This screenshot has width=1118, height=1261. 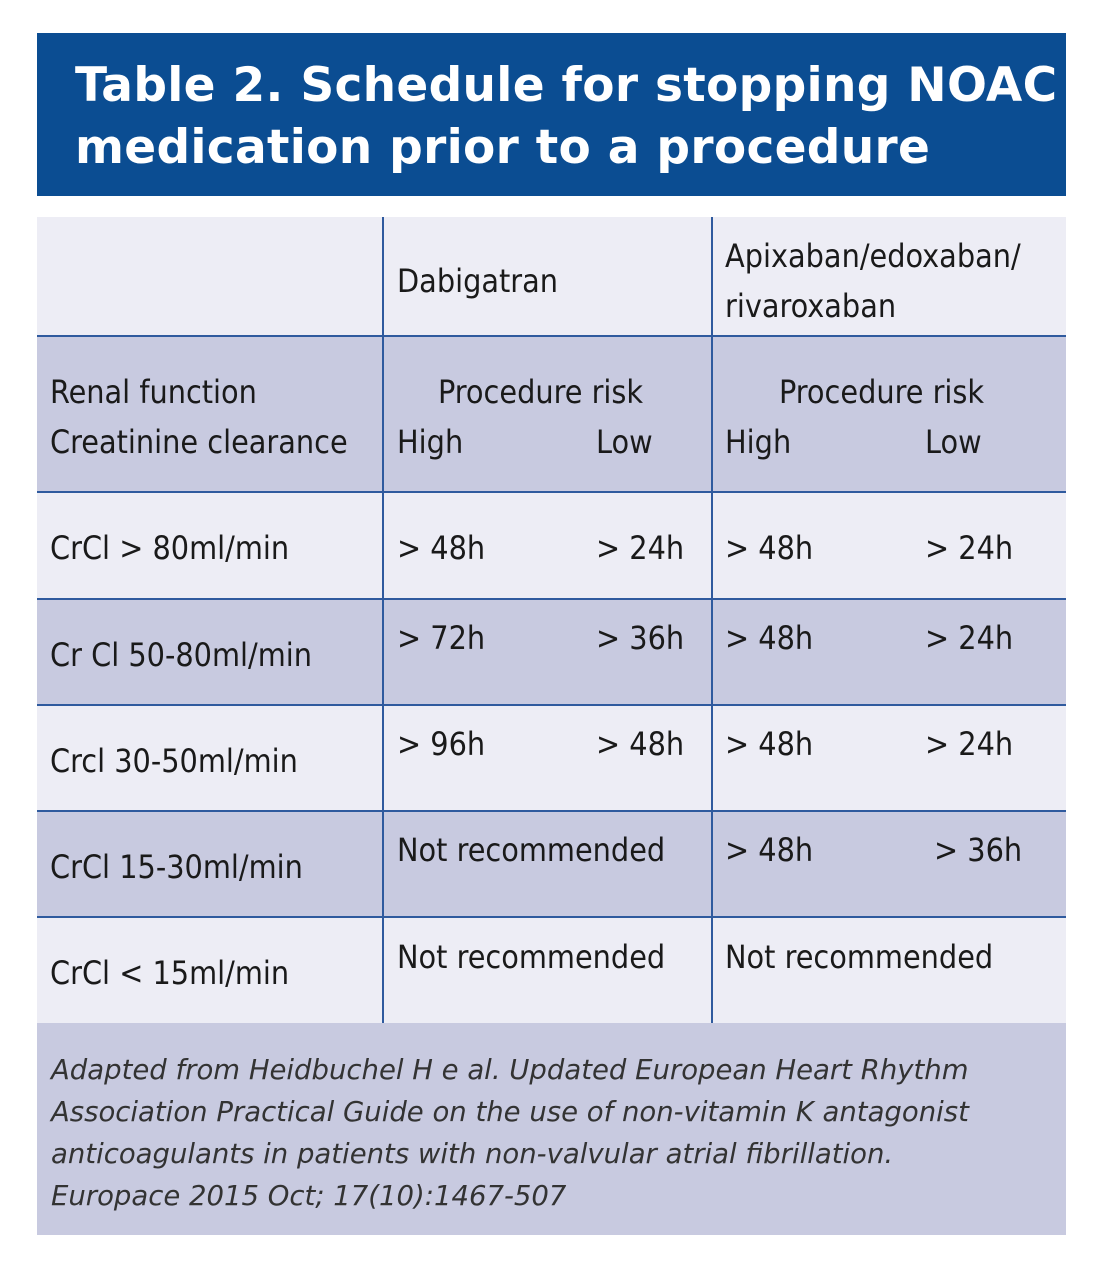 I want to click on header-dabigatran: Dabigatran, so click(x=478, y=281).